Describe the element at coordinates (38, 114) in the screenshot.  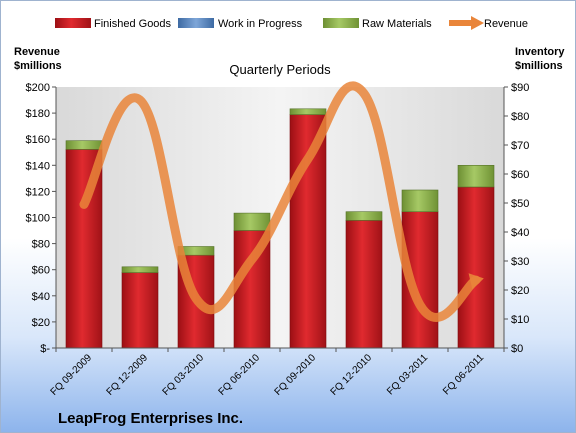
I see `left-tick-label-9: $180` at that location.